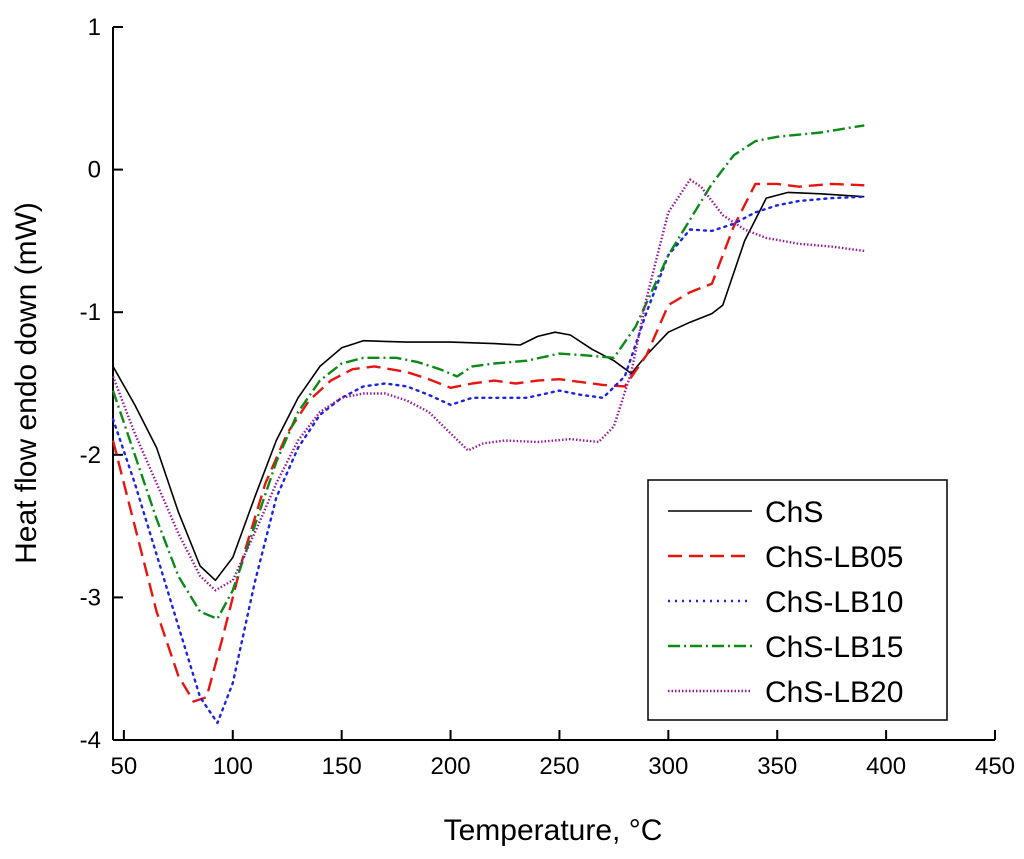  What do you see at coordinates (834, 557) in the screenshot?
I see `legend-label-chs-lb05: ChS-LB05` at bounding box center [834, 557].